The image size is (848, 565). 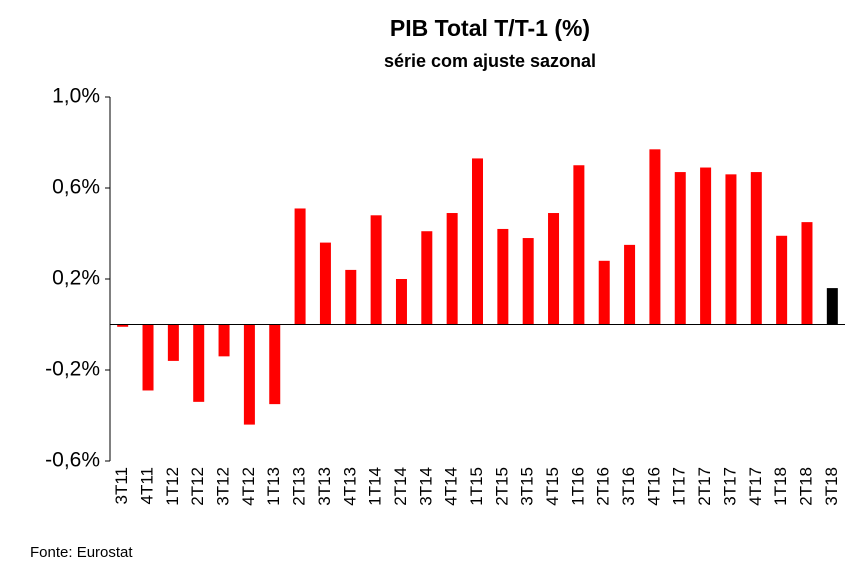 I want to click on x-tick-label: 3T12, so click(x=223, y=486).